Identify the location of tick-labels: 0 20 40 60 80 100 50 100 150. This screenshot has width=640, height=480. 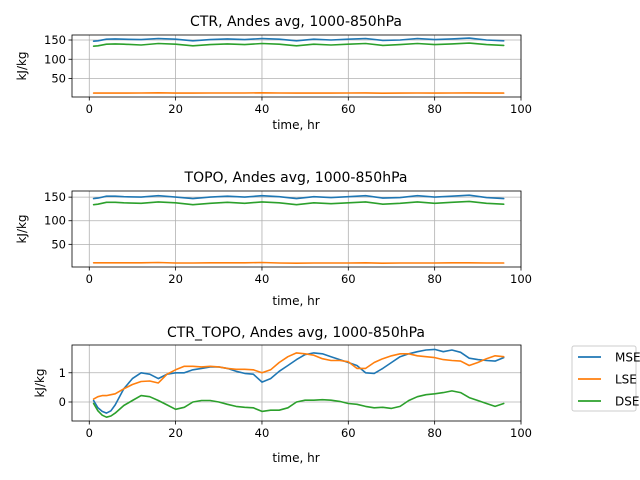
(288, 74).